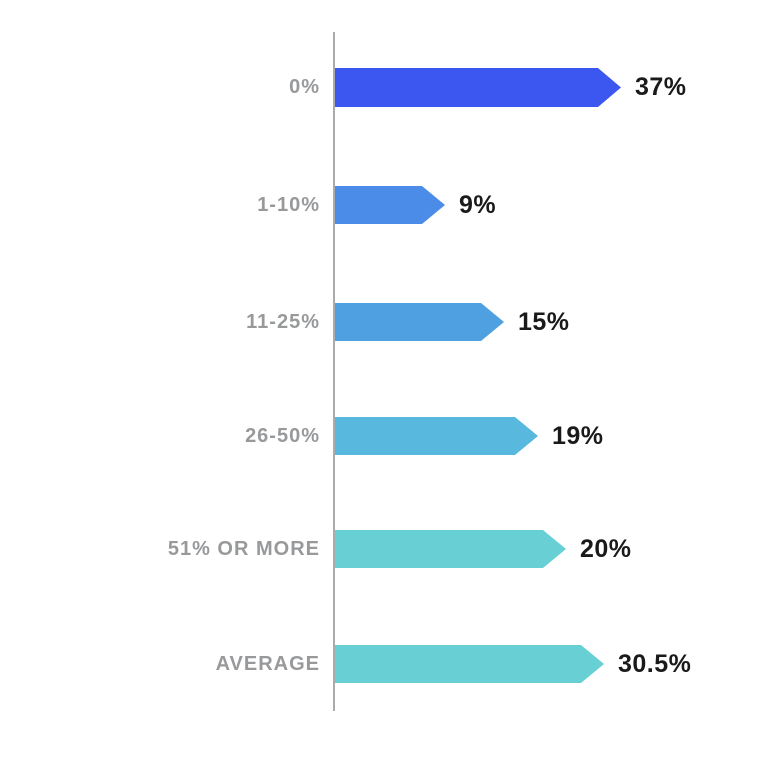 The image size is (775, 773). What do you see at coordinates (655, 663) in the screenshot?
I see `value-label: 30.5%` at bounding box center [655, 663].